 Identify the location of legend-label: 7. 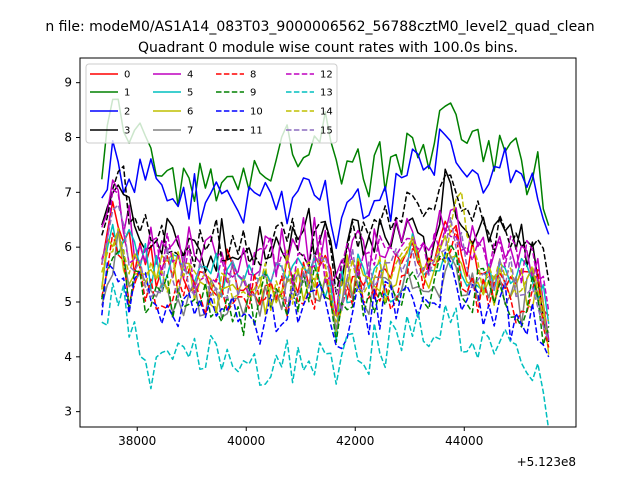
(190, 131).